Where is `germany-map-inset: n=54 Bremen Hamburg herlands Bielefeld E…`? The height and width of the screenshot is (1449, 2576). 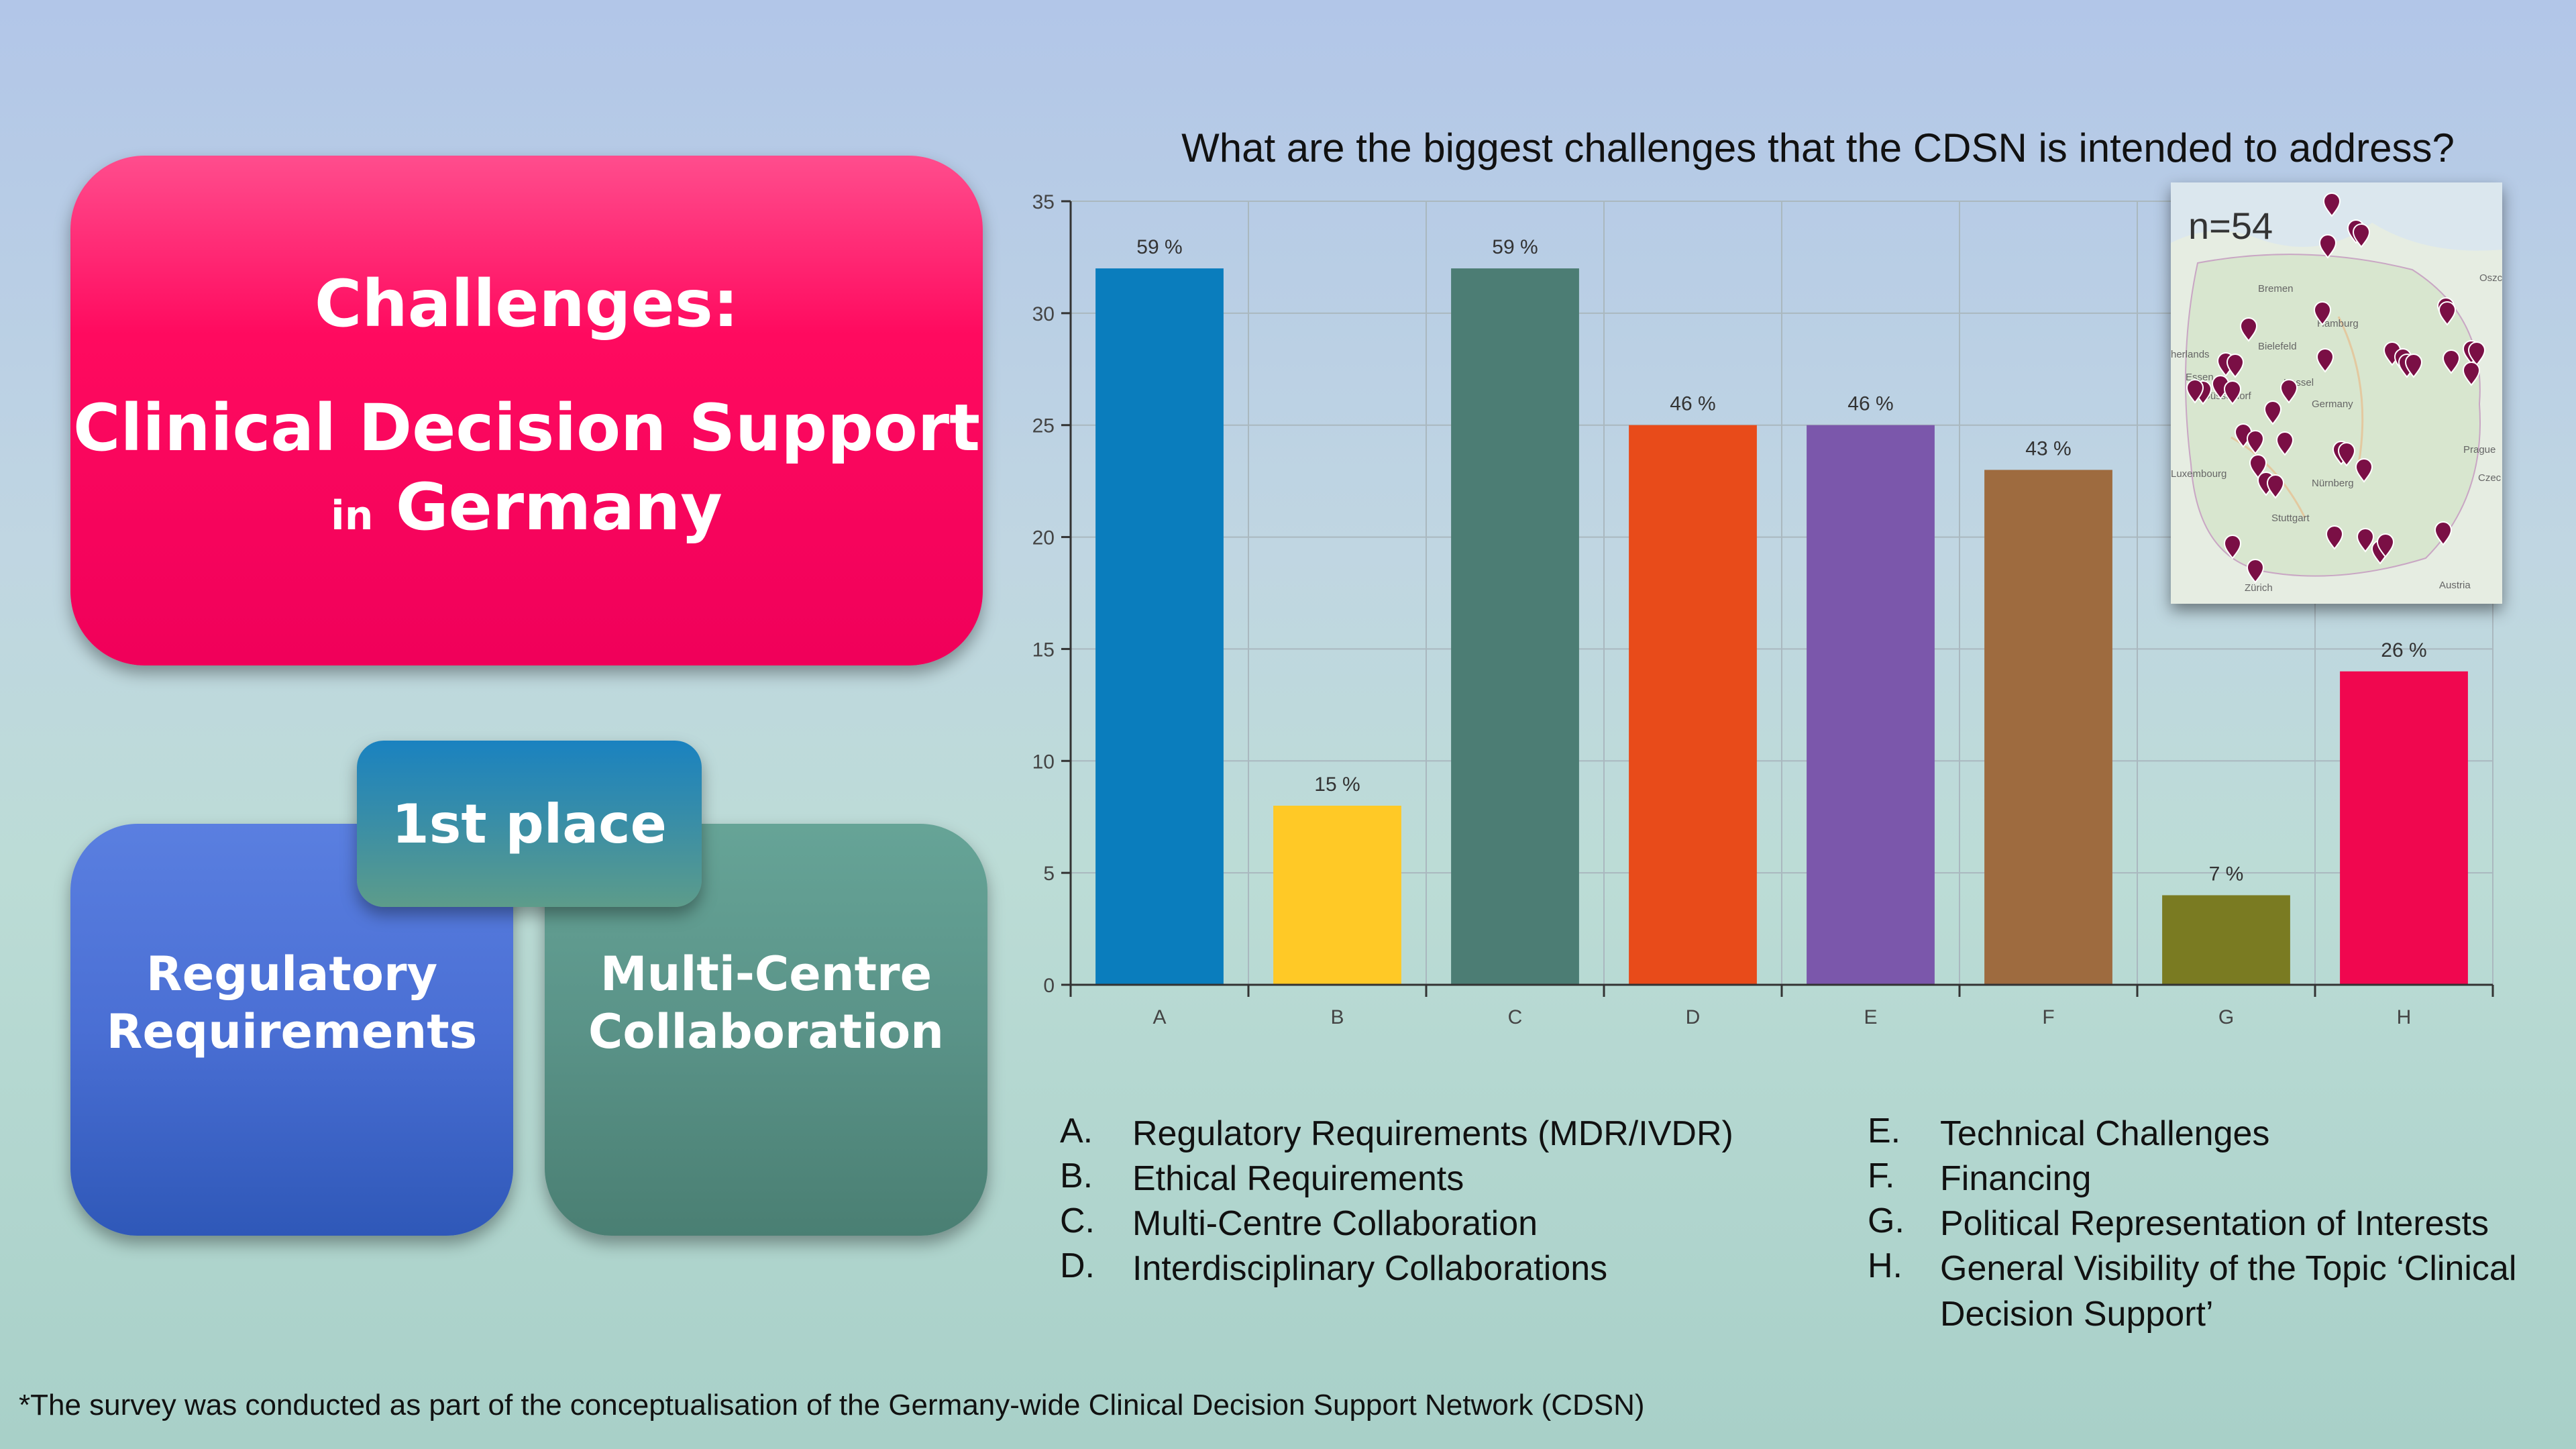
germany-map-inset: n=54 Bremen Hamburg herlands Bielefeld E… is located at coordinates (2336, 393).